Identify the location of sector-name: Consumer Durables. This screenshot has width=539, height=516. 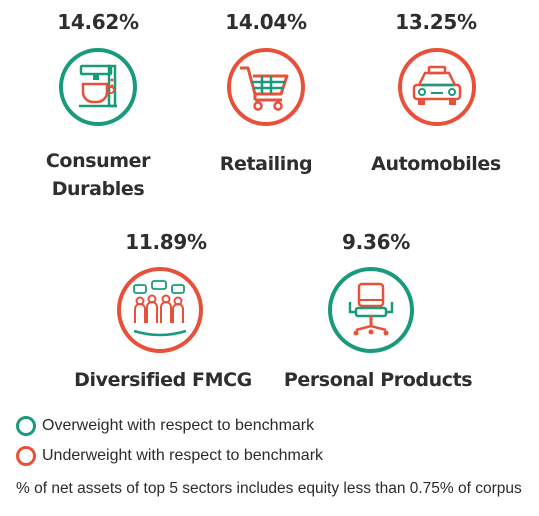
(101, 175).